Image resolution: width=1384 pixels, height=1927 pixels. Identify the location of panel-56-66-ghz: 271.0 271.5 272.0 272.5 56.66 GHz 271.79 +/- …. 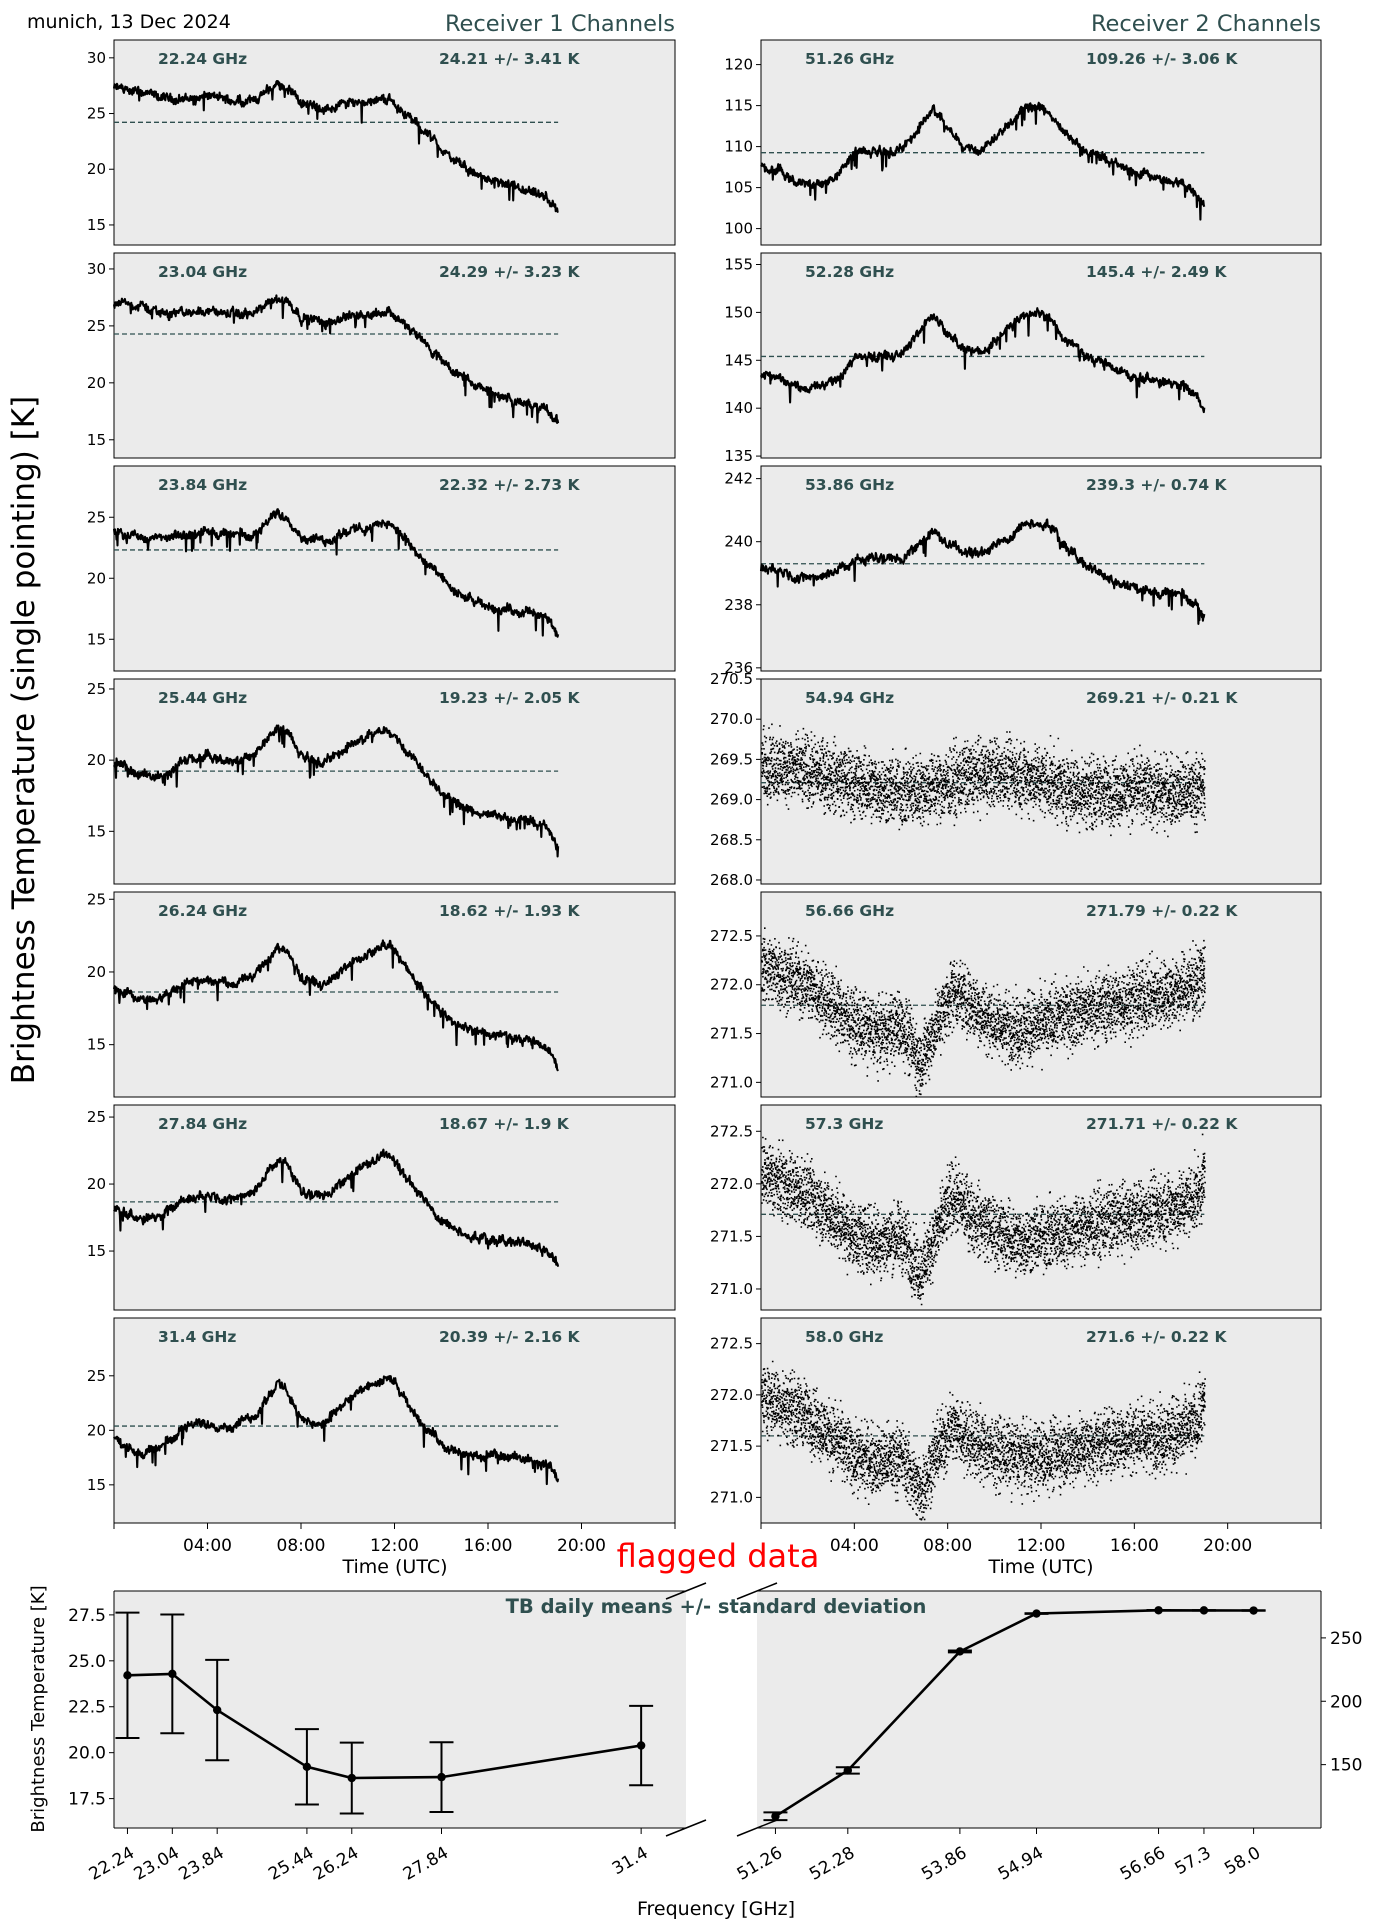
(1016, 994).